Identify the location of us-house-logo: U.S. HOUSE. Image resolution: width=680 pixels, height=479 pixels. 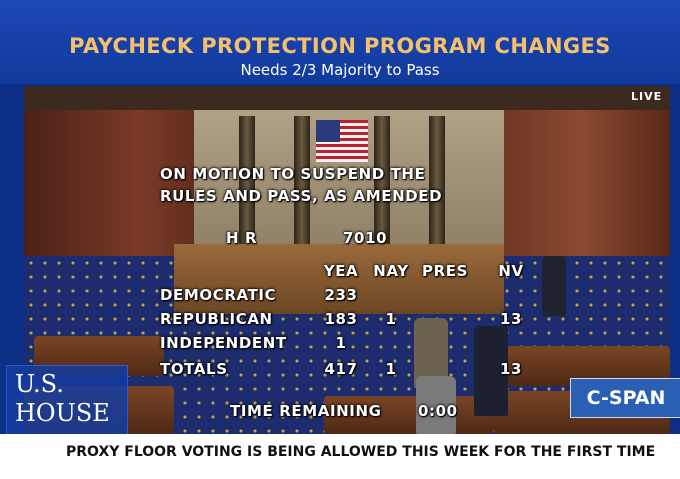
(67, 400).